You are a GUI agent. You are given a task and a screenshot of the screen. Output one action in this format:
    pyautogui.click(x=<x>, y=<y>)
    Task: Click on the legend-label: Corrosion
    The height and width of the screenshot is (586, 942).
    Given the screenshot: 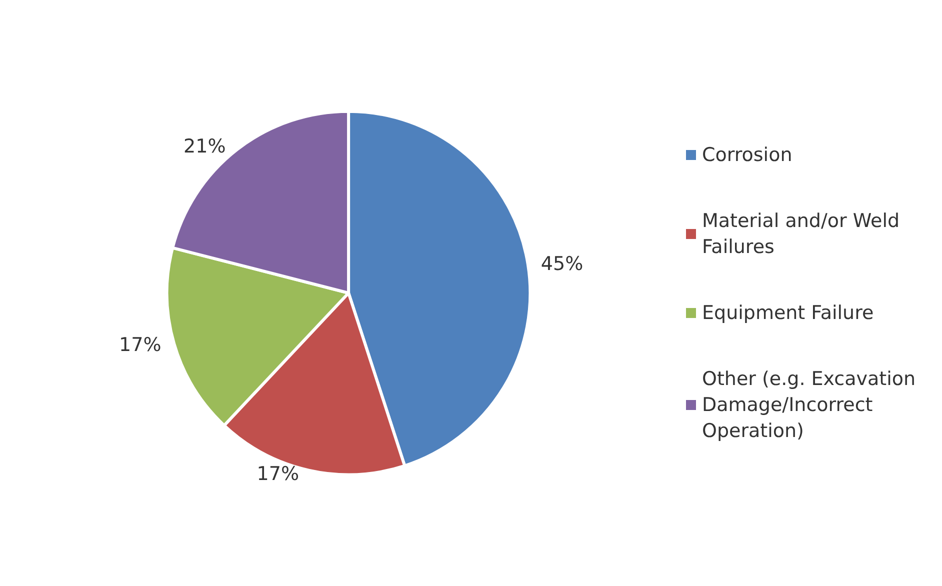 What is the action you would take?
    pyautogui.click(x=747, y=155)
    